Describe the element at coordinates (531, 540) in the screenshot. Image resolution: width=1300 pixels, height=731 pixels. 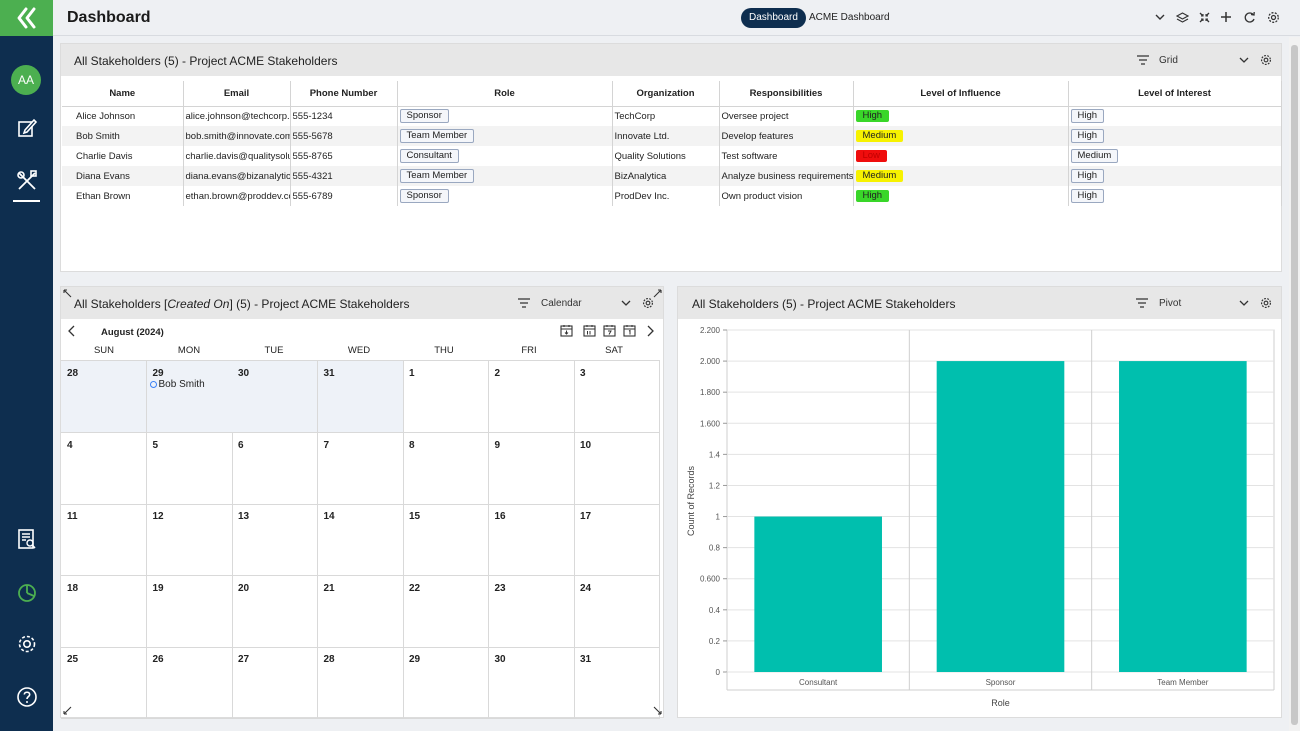
I see `calendar-day-cell: 16` at that location.